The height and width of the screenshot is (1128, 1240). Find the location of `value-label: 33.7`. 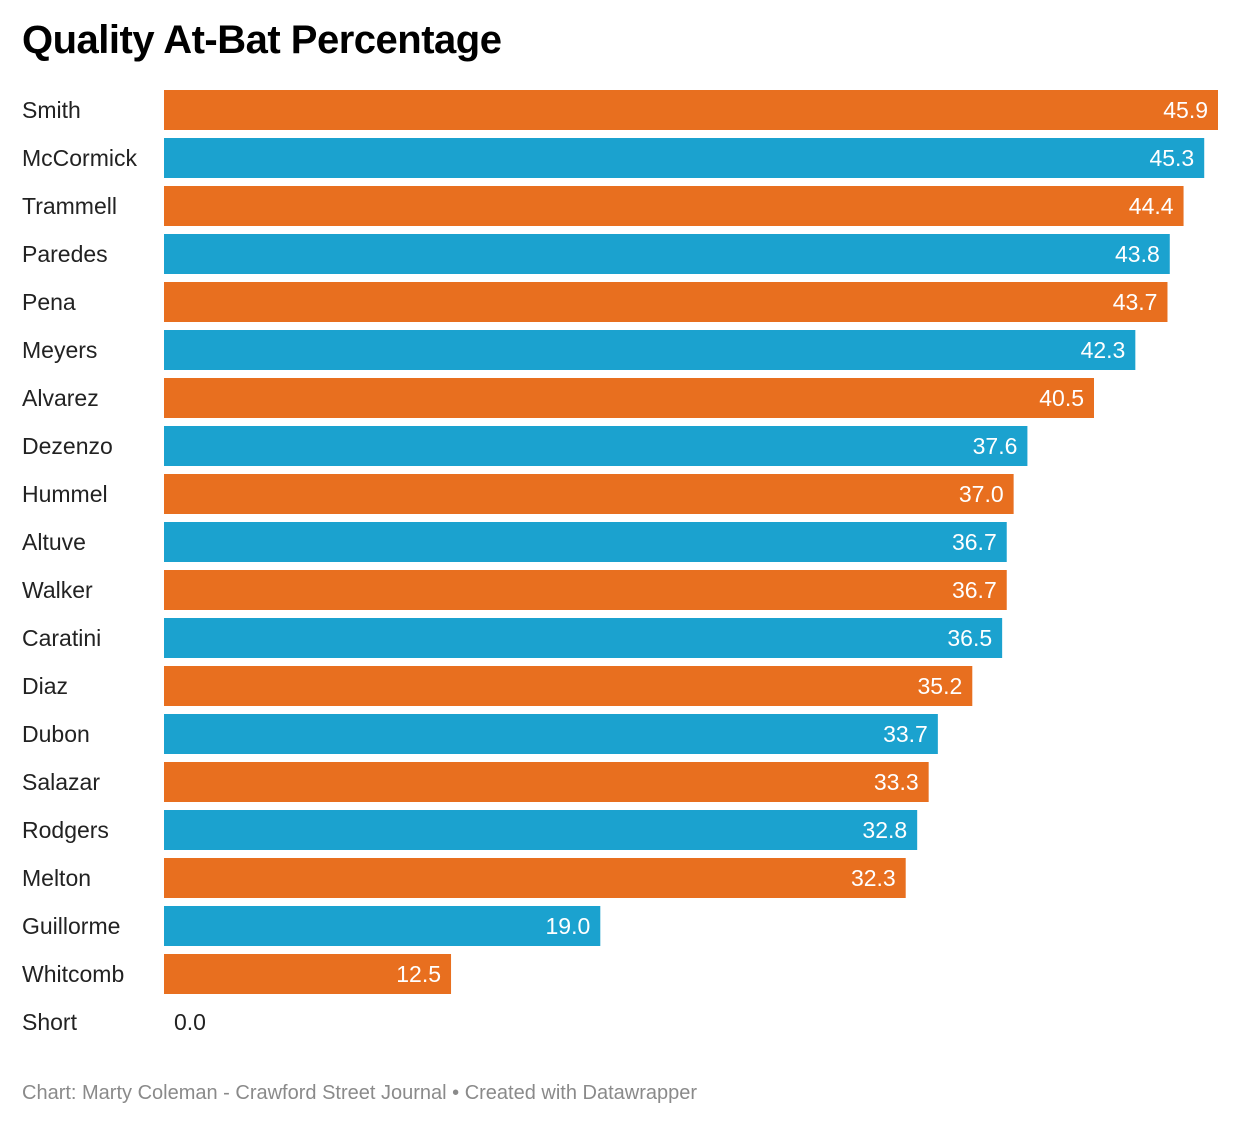

value-label: 33.7 is located at coordinates (905, 734).